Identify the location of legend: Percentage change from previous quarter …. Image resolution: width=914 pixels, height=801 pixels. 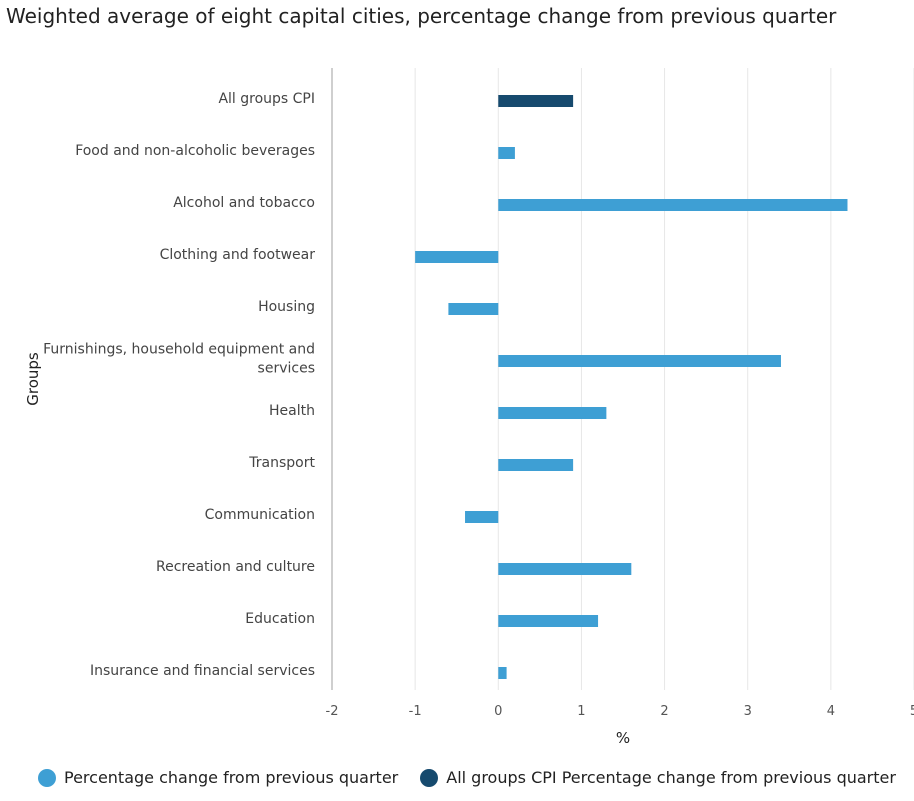
(467, 777).